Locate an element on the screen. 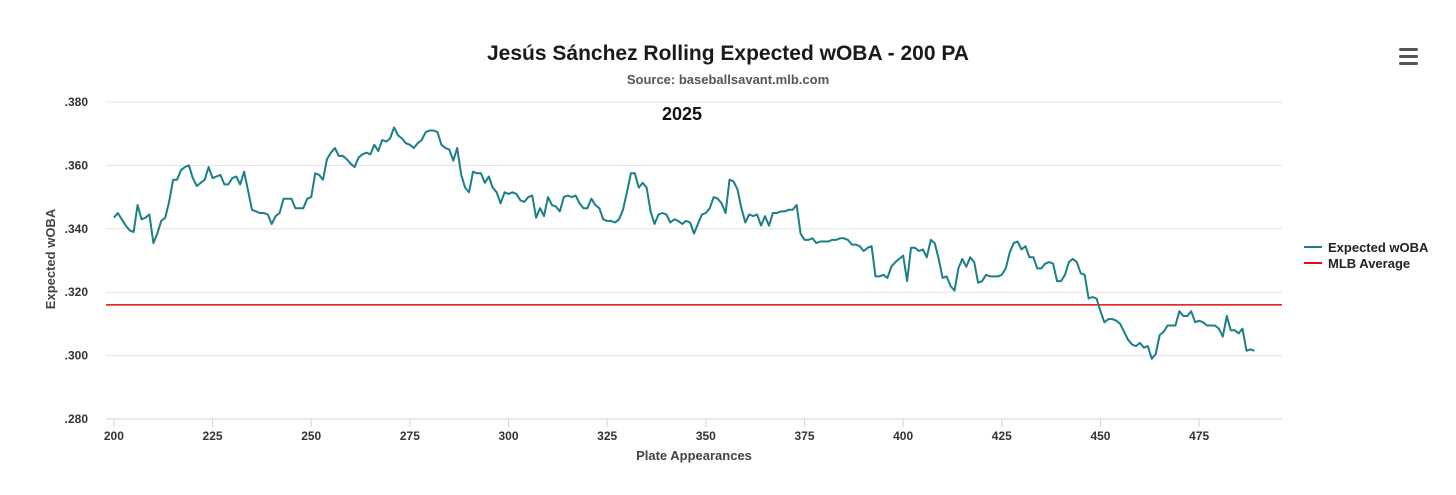 The image size is (1456, 495). legend-label-mlb-average: MLB Average is located at coordinates (1369, 263).